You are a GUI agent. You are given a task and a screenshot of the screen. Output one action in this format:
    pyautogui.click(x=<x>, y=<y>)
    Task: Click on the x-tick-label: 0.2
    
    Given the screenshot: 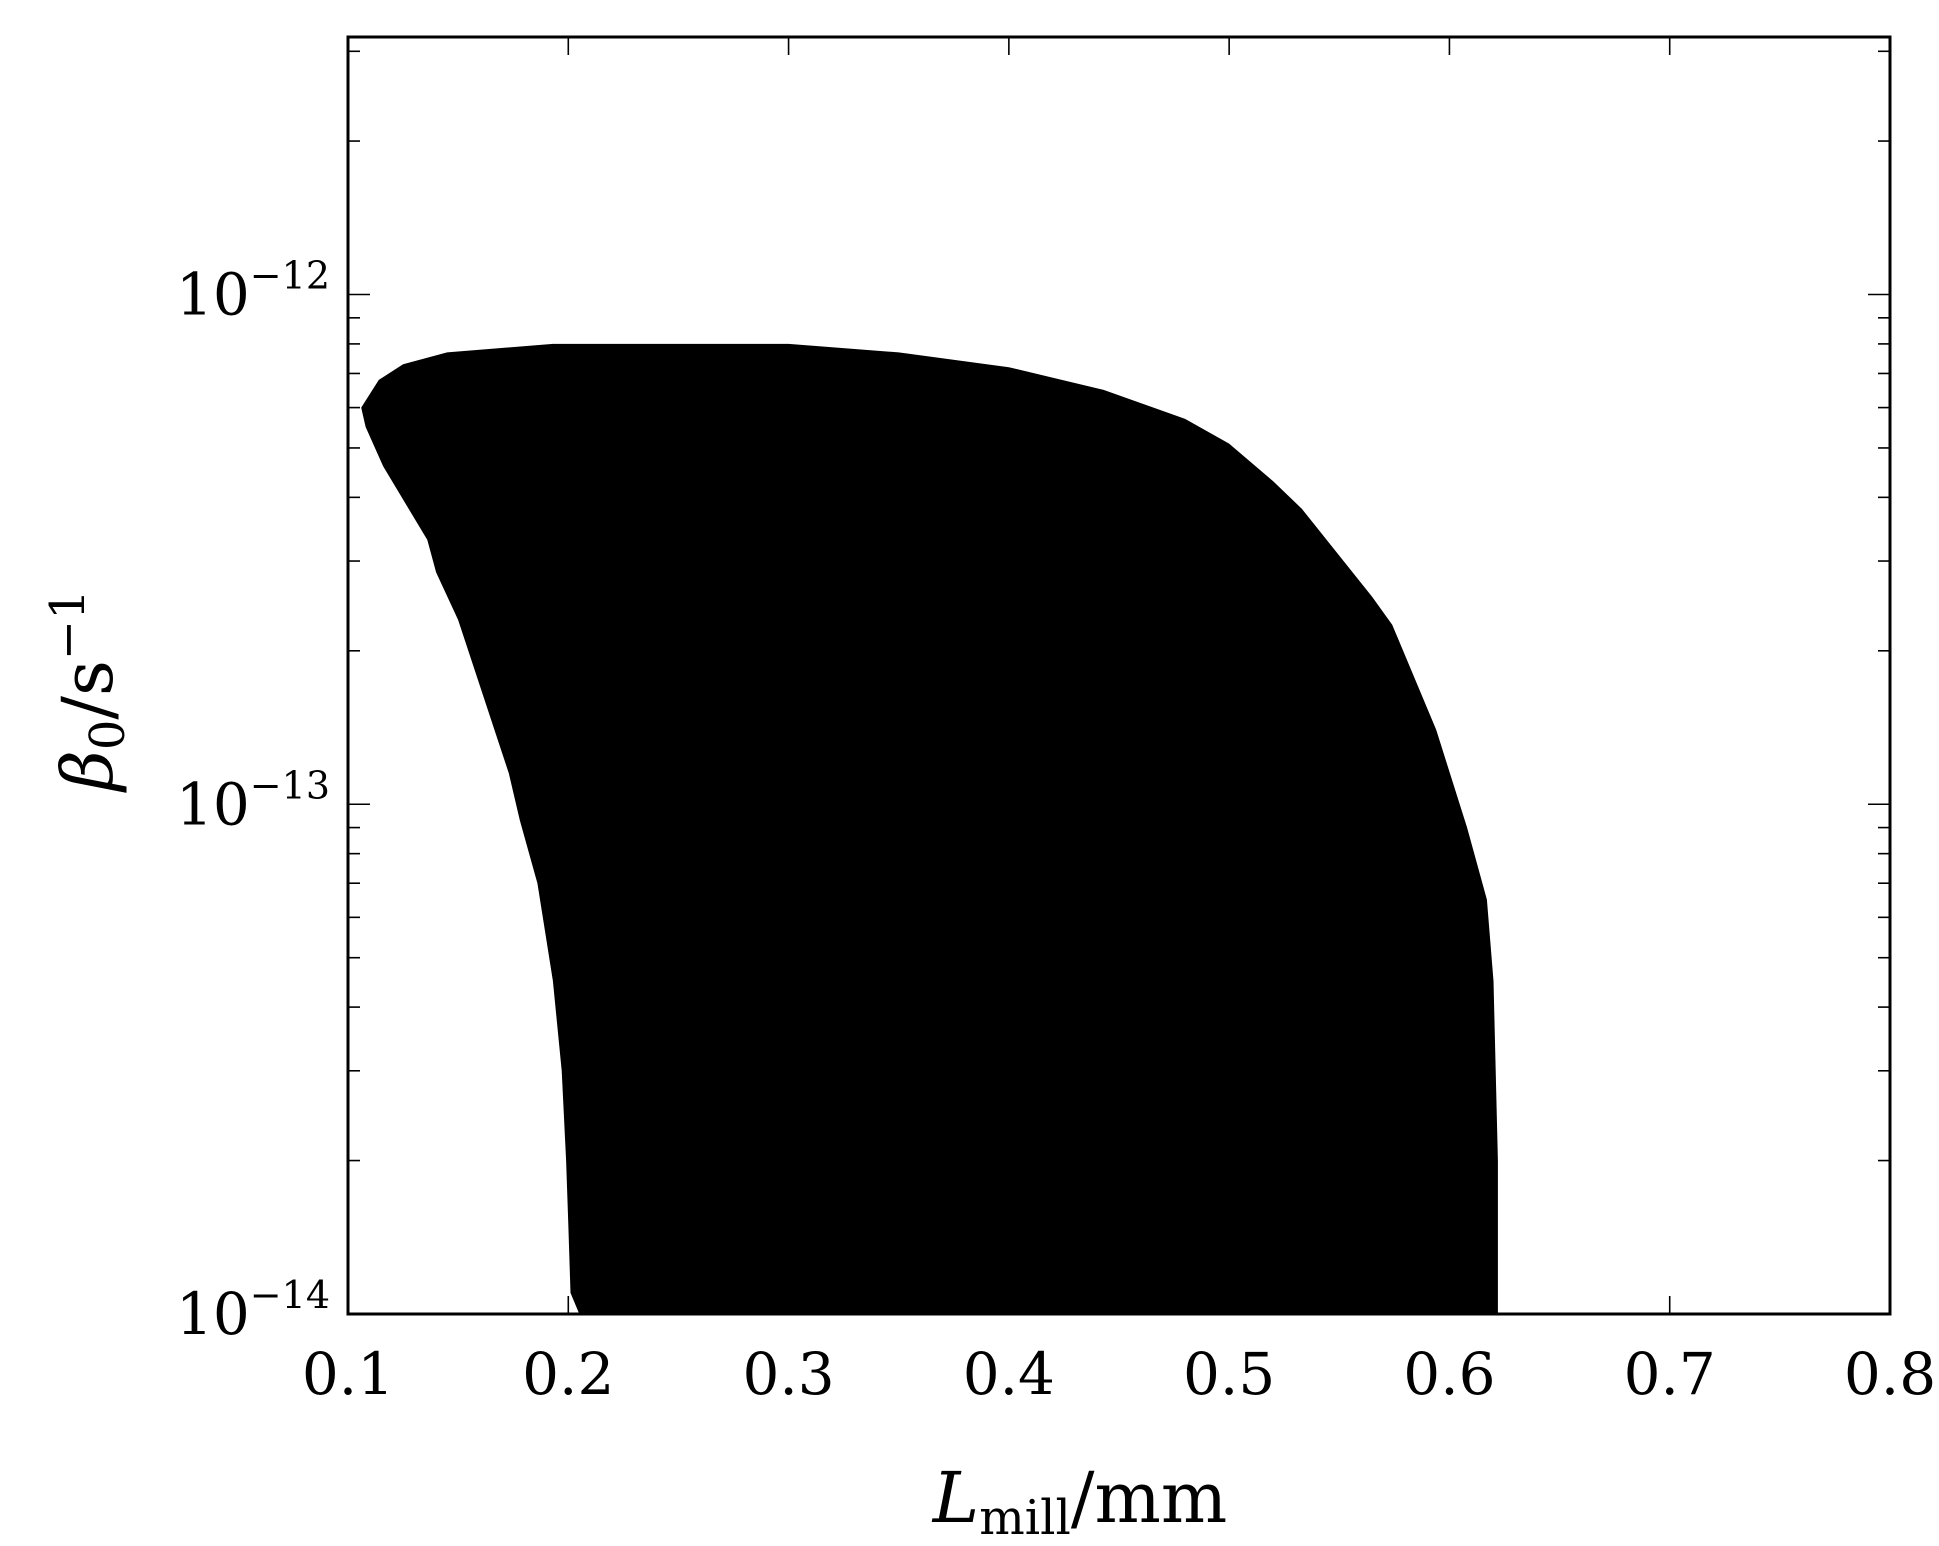 What is the action you would take?
    pyautogui.click(x=568, y=1374)
    